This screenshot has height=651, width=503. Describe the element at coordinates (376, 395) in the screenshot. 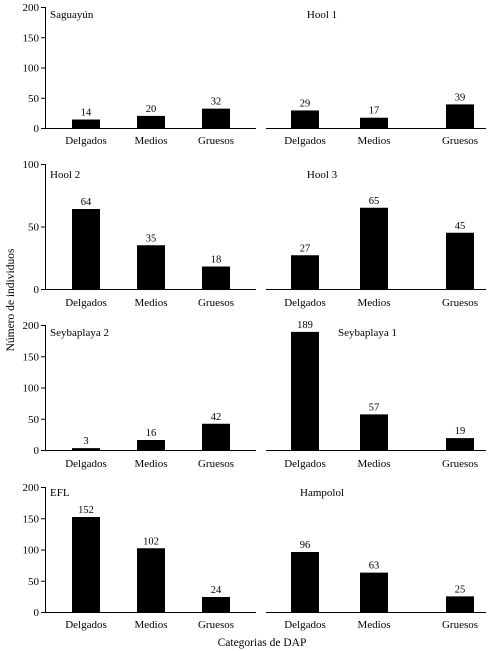

I see `panel-seybaplaya-1: Seybaplaya 1 189 Delgados 57 Medios 19 Gruesos` at that location.